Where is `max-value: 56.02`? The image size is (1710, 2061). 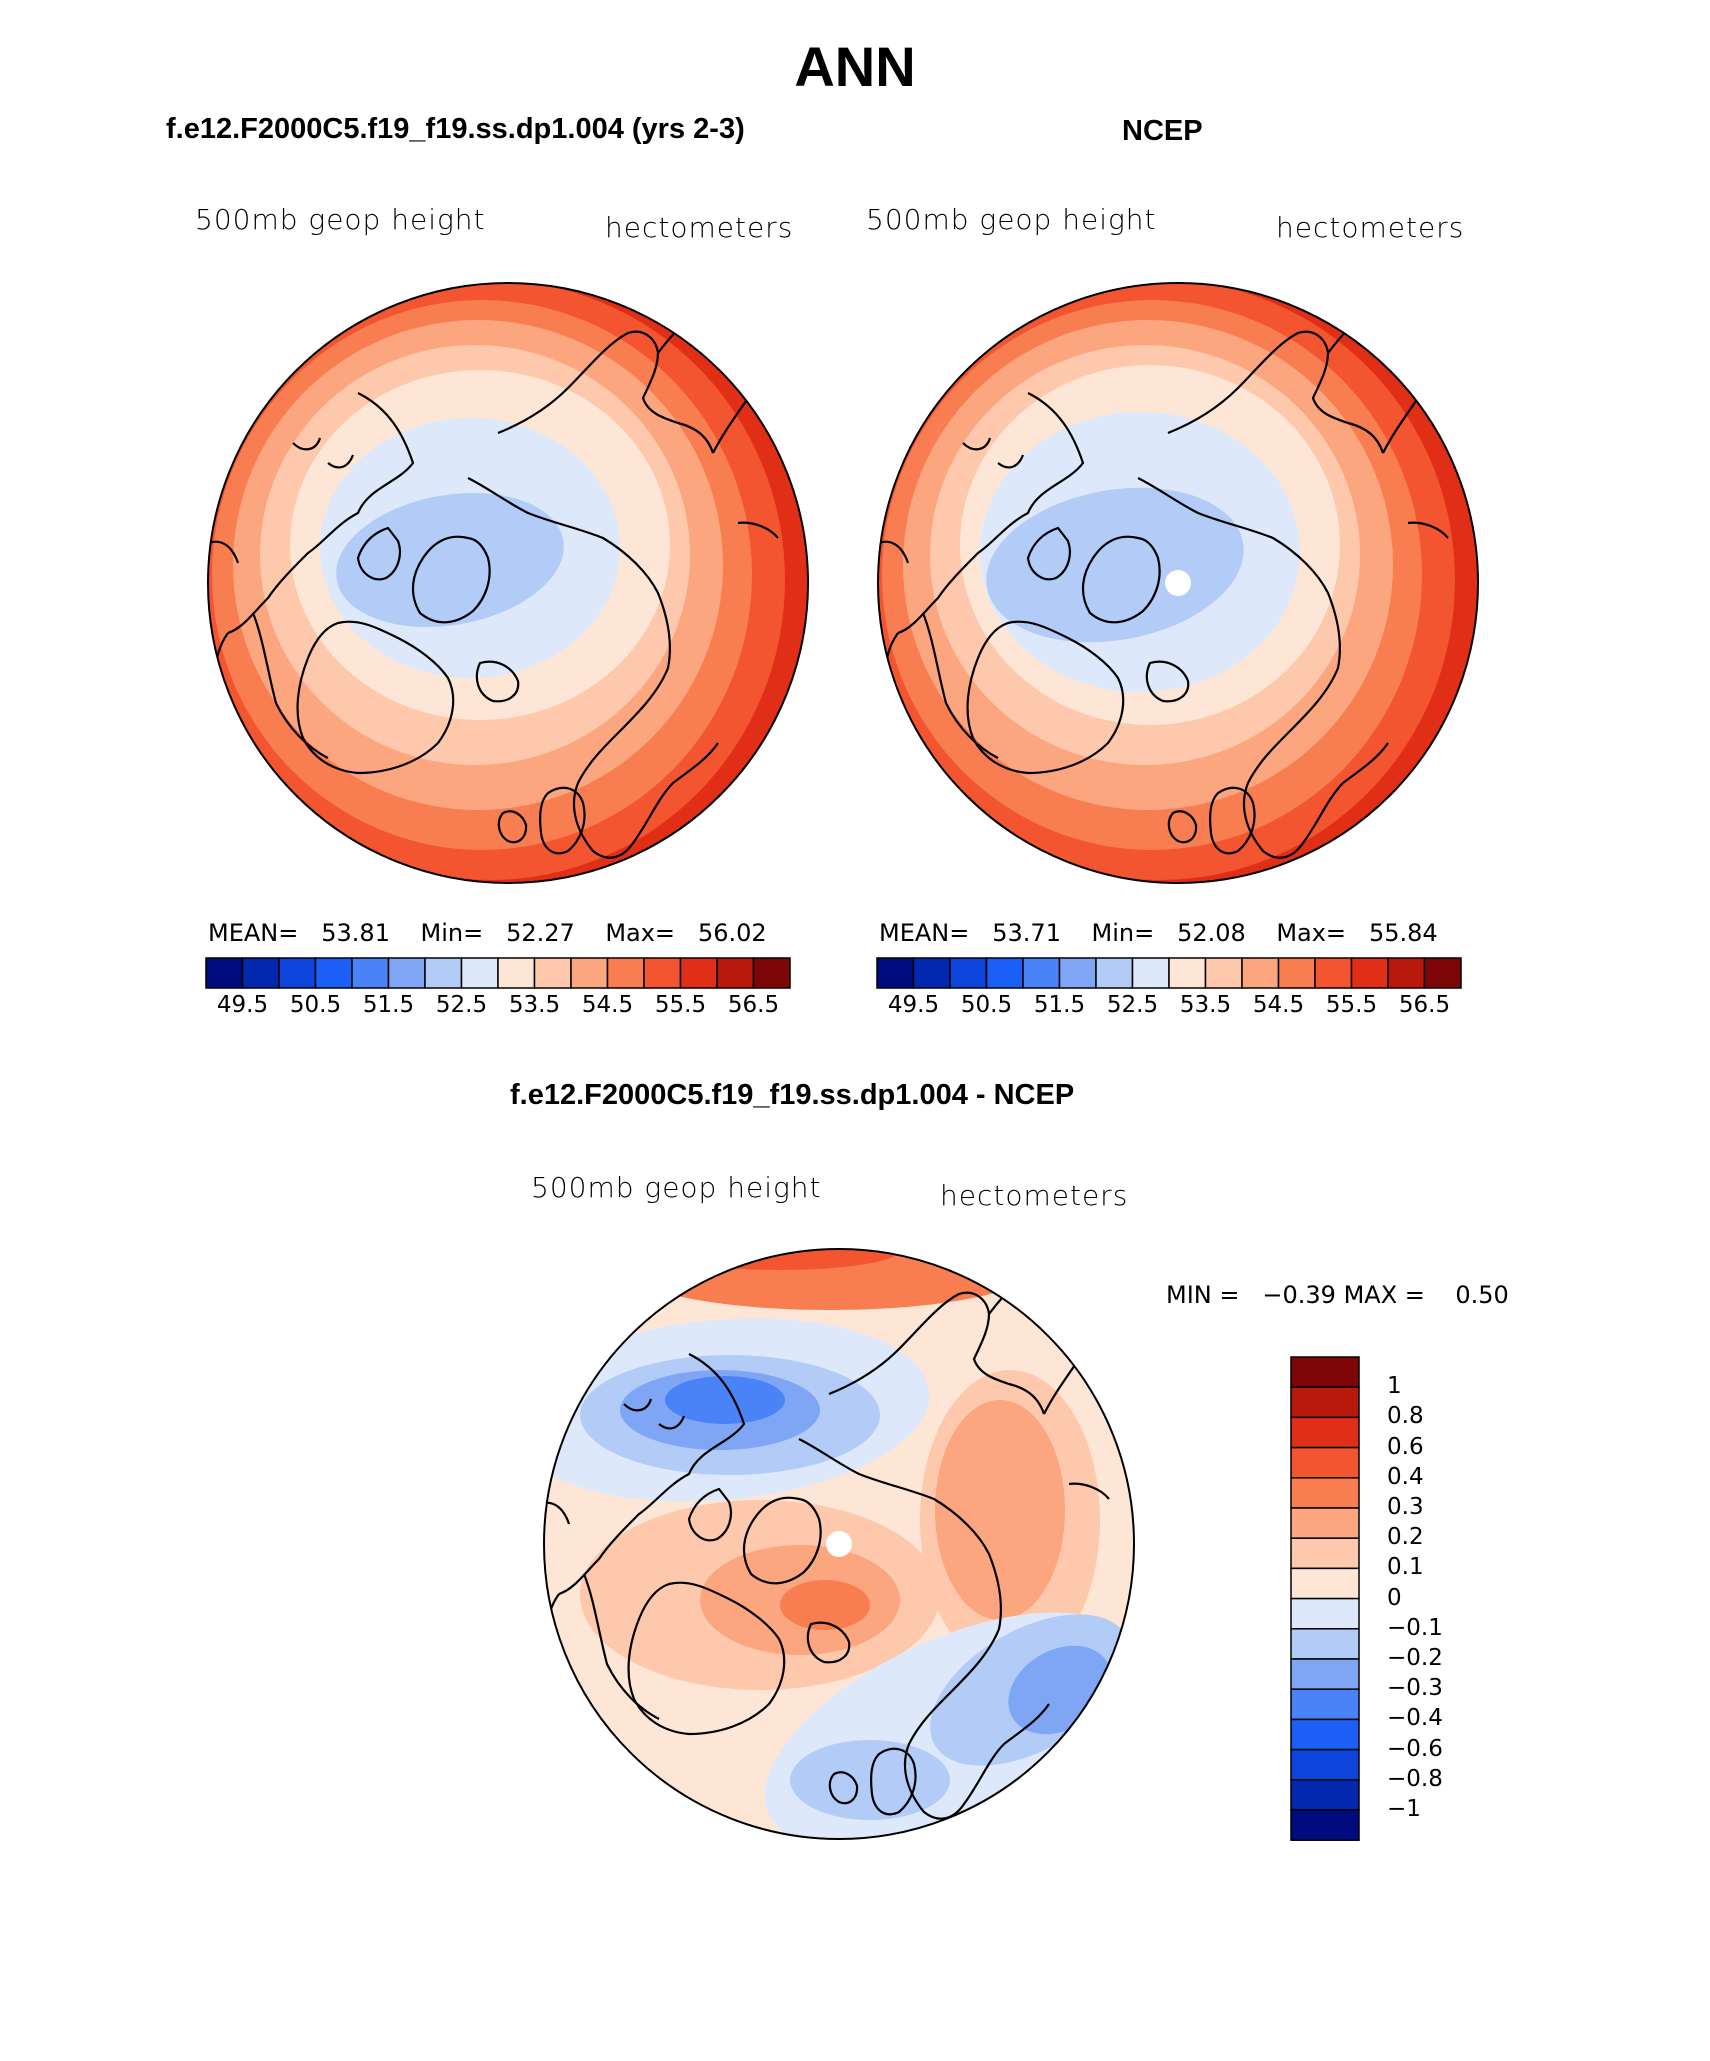
max-value: 56.02 is located at coordinates (732, 933).